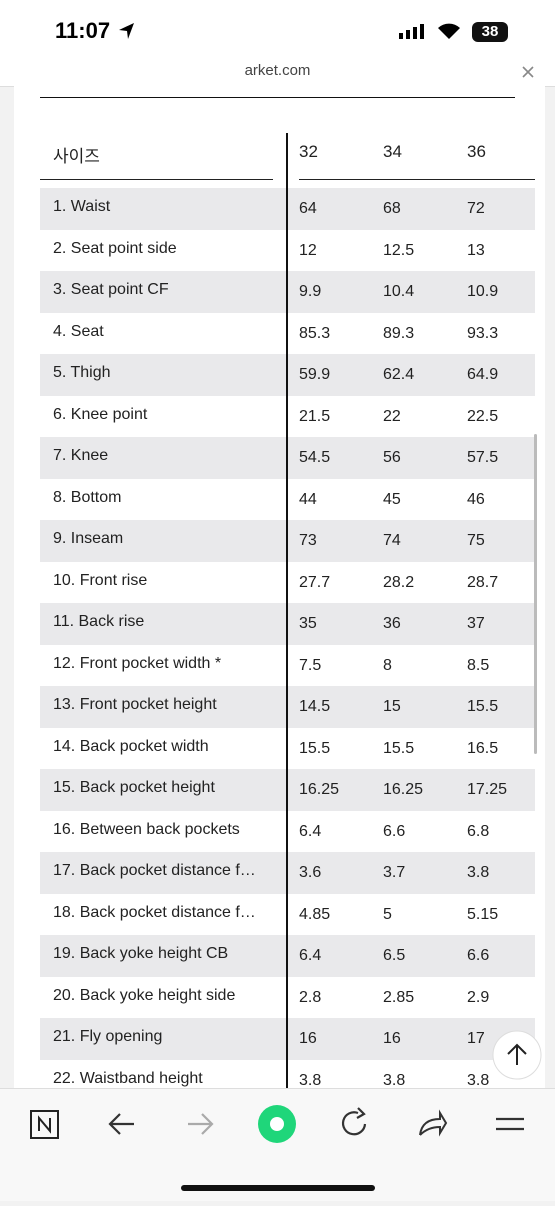 The height and width of the screenshot is (1206, 555). I want to click on measurement-label: 12. Front pocket width *, so click(137, 663).